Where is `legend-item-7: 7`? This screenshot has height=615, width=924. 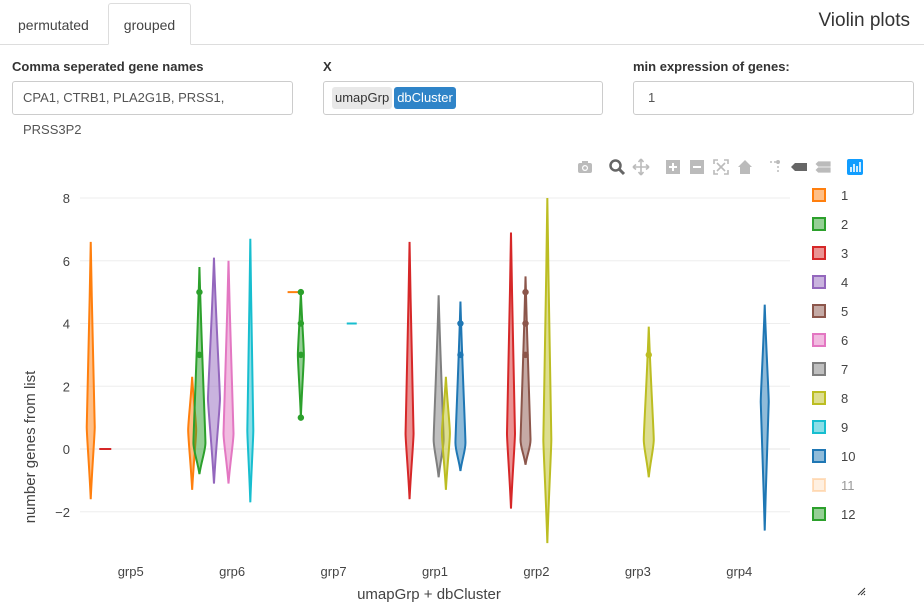
legend-item-7: 7 is located at coordinates (830, 369).